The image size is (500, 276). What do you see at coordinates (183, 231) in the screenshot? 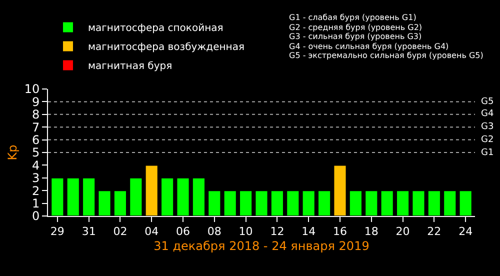
I see `x-tick-label: 06` at bounding box center [183, 231].